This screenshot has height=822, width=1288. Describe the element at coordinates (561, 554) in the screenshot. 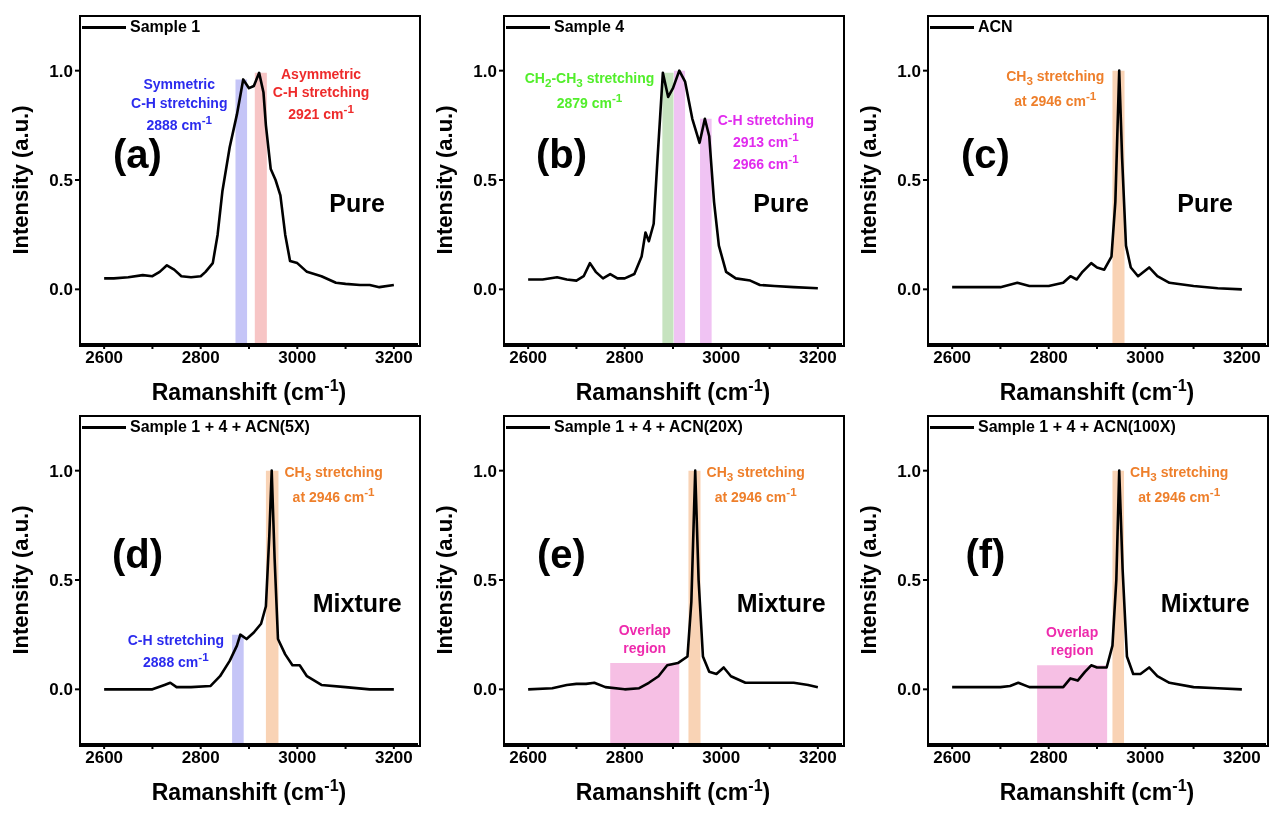

I see `annotation: (e)` at that location.